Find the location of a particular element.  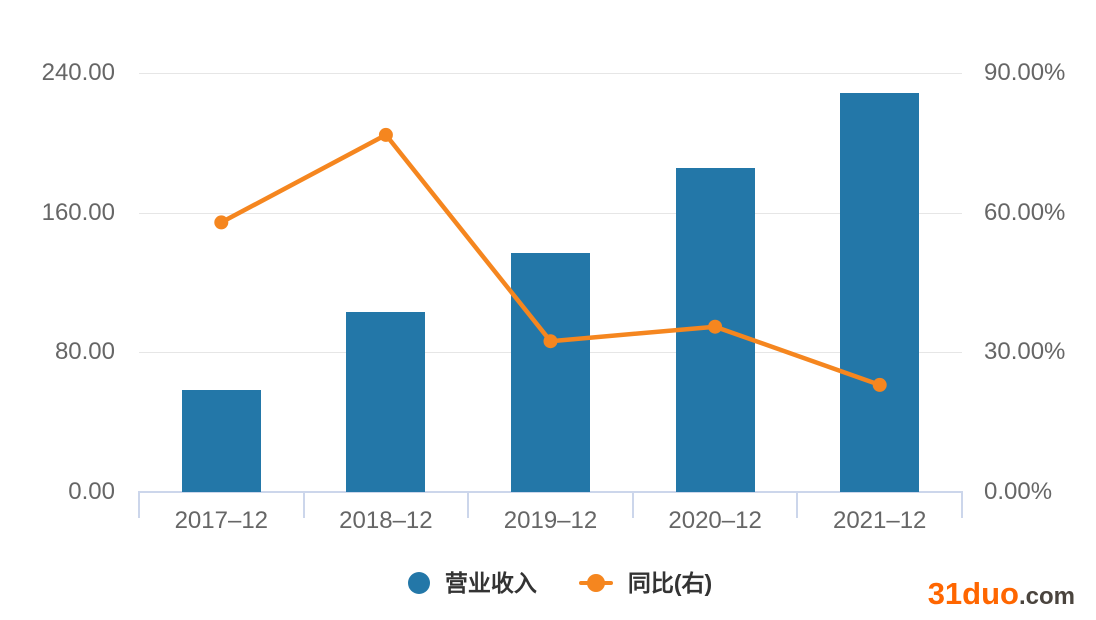

legend-item-yoy: 同比(右) is located at coordinates (645, 583).